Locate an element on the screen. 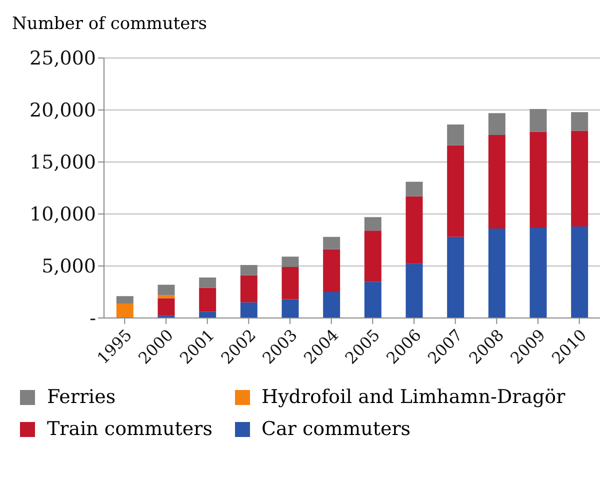 The width and height of the screenshot is (614, 501). y-tick-label: 15,000 is located at coordinates (63, 163).